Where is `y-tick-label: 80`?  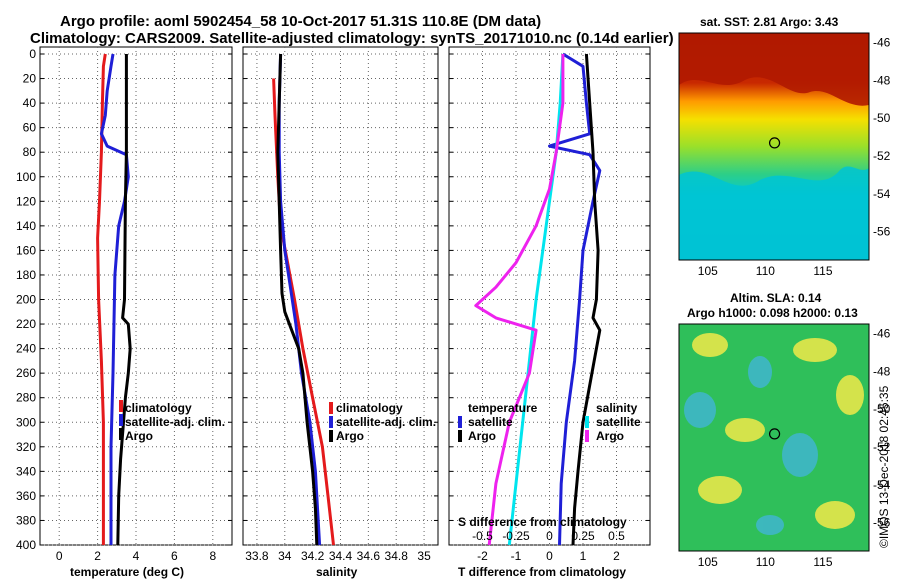
y-tick-label: 80 is located at coordinates (30, 152).